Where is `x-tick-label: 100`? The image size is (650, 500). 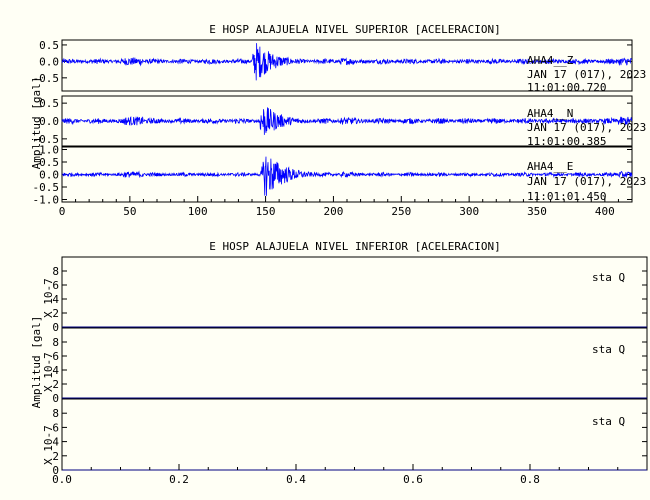 x-tick-label: 100 is located at coordinates (198, 211).